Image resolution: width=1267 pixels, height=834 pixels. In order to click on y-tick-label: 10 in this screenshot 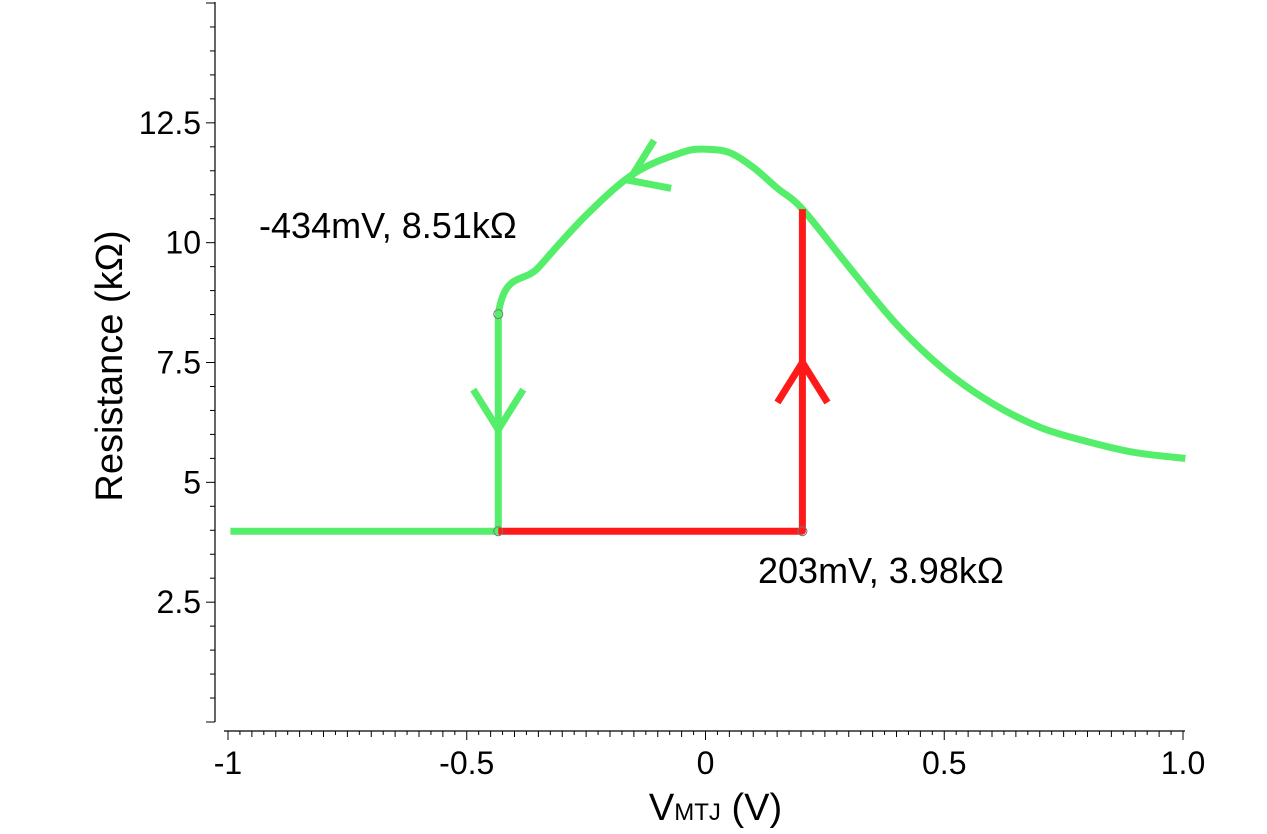, I will do `click(183, 243)`.